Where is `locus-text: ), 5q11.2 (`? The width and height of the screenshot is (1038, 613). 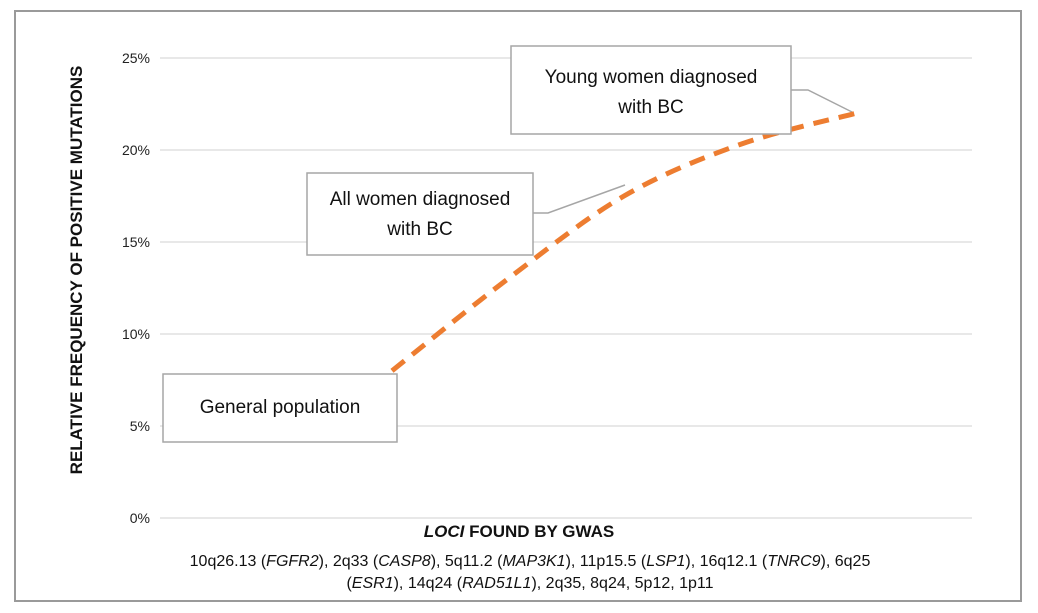
locus-text: ), 5q11.2 ( is located at coordinates (466, 561).